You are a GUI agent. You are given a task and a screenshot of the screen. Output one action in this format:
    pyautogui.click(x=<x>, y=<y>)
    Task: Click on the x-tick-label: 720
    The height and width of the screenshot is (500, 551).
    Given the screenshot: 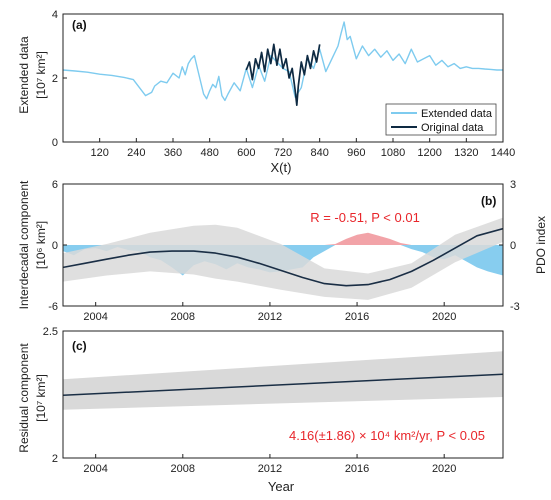 What is the action you would take?
    pyautogui.click(x=283, y=153)
    